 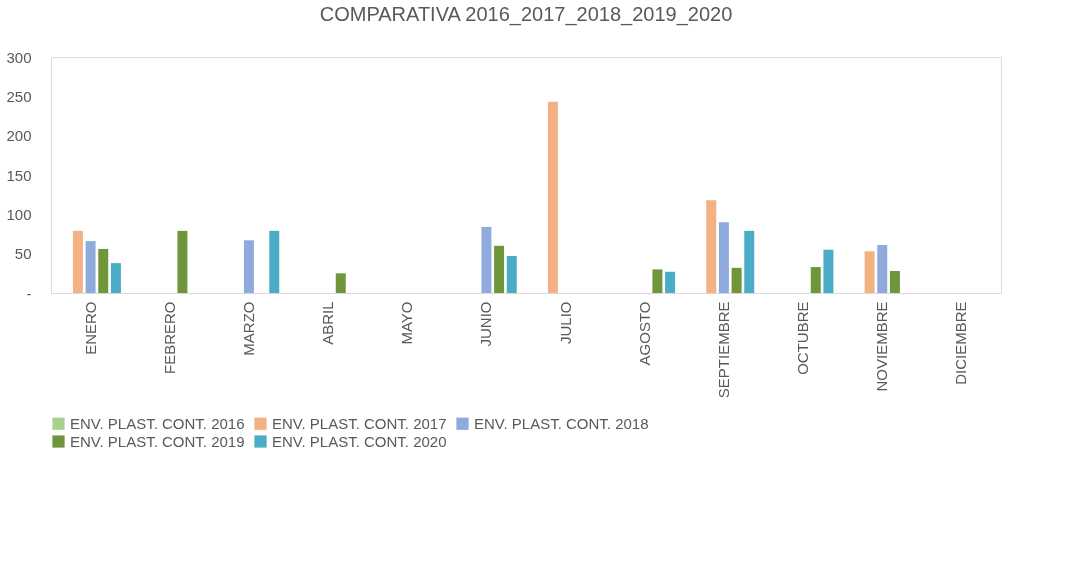 What do you see at coordinates (565, 323) in the screenshot?
I see `x-tick-label: JULIO` at bounding box center [565, 323].